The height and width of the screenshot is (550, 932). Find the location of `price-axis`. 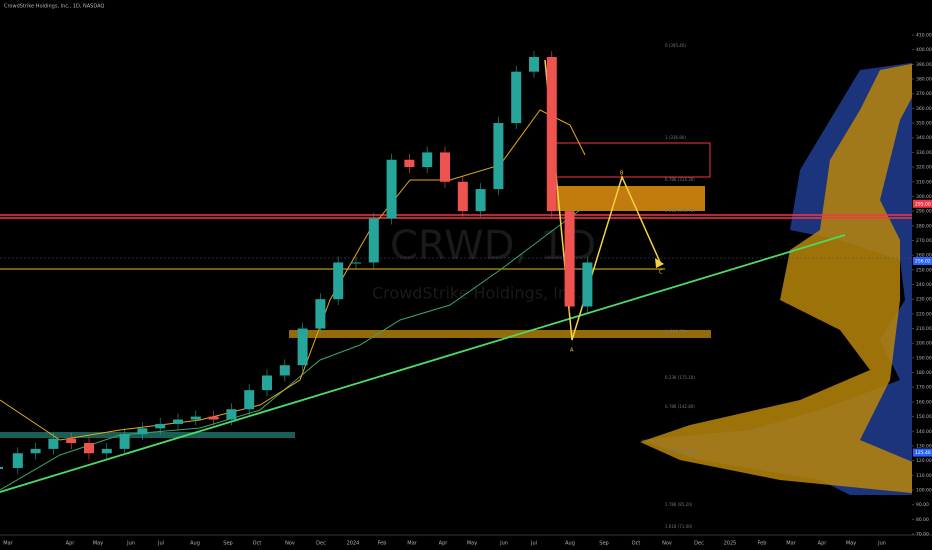

price-axis is located at coordinates (922, 275).